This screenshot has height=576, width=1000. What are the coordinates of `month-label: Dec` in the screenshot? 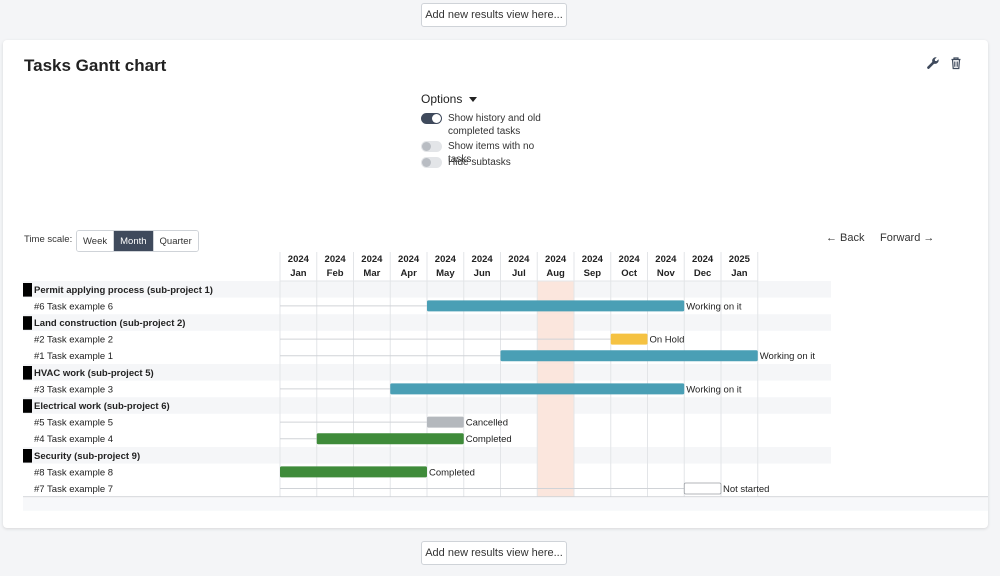 It's located at (702, 273).